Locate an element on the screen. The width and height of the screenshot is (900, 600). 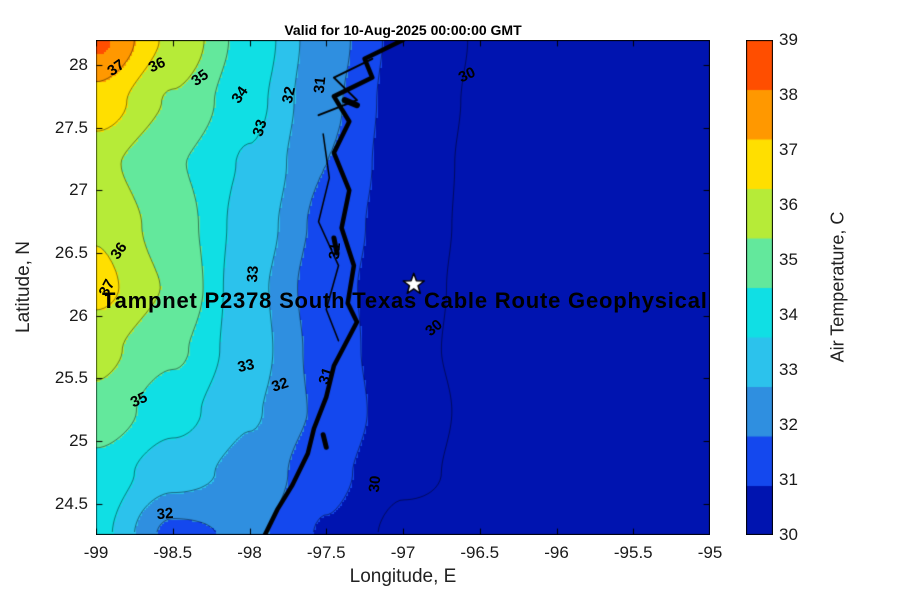
x-axis-label: Longitude, E is located at coordinates (403, 576).